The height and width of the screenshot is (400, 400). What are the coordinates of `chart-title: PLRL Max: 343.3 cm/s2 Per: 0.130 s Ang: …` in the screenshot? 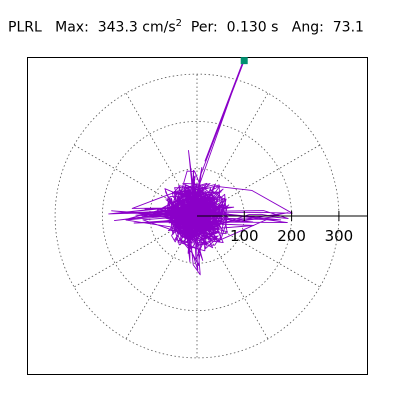 It's located at (186, 27).